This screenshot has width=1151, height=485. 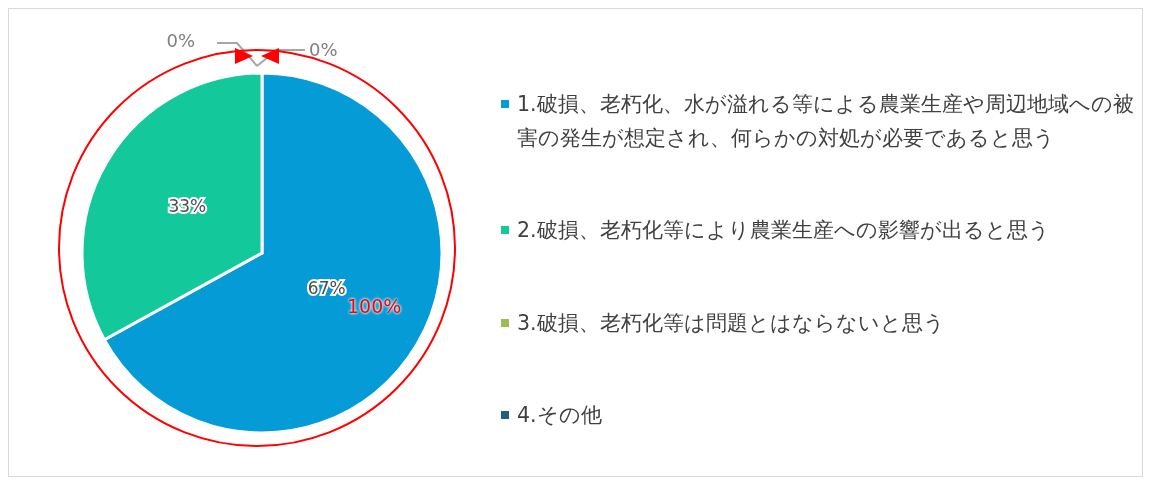 What do you see at coordinates (559, 415) in the screenshot?
I see `legend-label: 4.その他` at bounding box center [559, 415].